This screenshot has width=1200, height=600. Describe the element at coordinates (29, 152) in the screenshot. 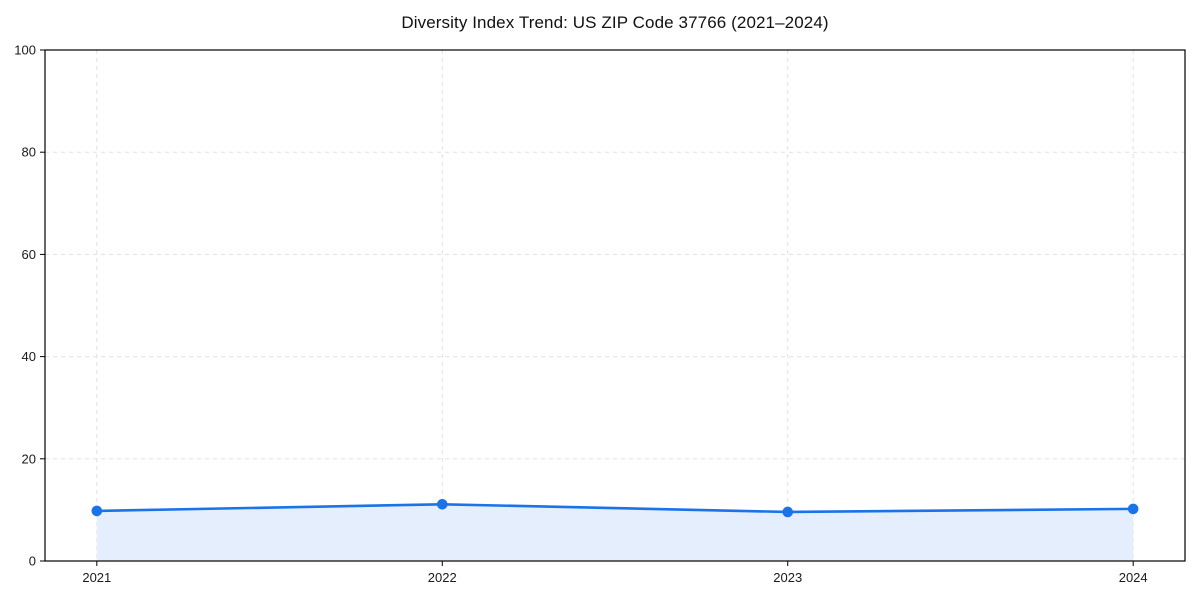

I see `y-tick-label-80: 80` at that location.